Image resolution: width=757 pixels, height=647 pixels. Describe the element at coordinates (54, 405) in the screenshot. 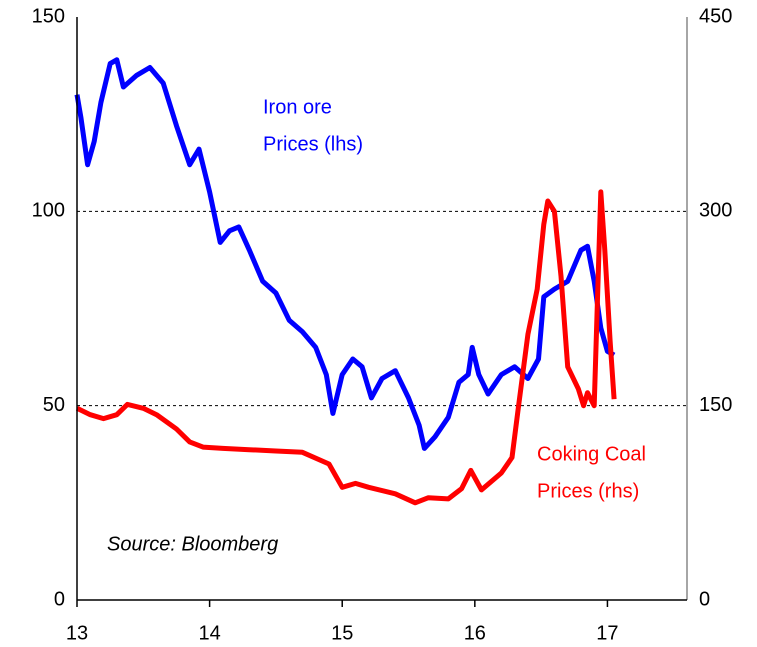

I see `y-tick-label: 50` at that location.